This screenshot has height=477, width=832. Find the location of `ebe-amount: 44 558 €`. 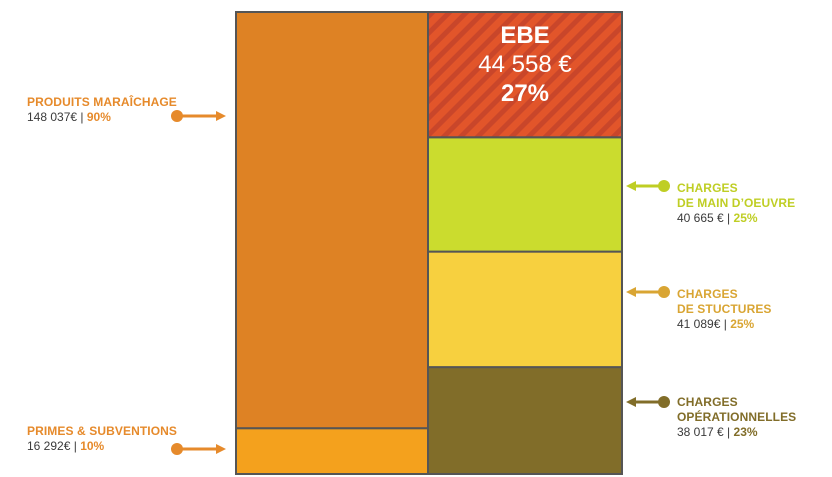

ebe-amount: 44 558 € is located at coordinates (525, 64).